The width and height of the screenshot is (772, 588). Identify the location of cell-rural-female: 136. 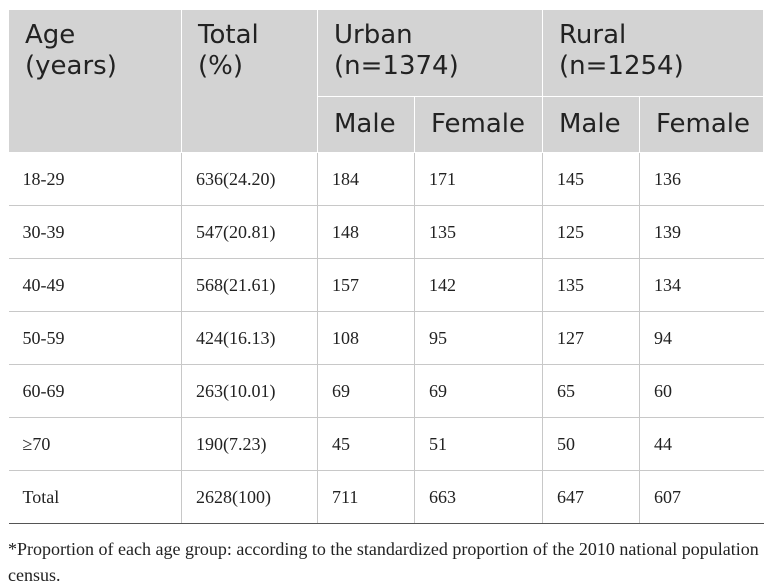
(701, 179).